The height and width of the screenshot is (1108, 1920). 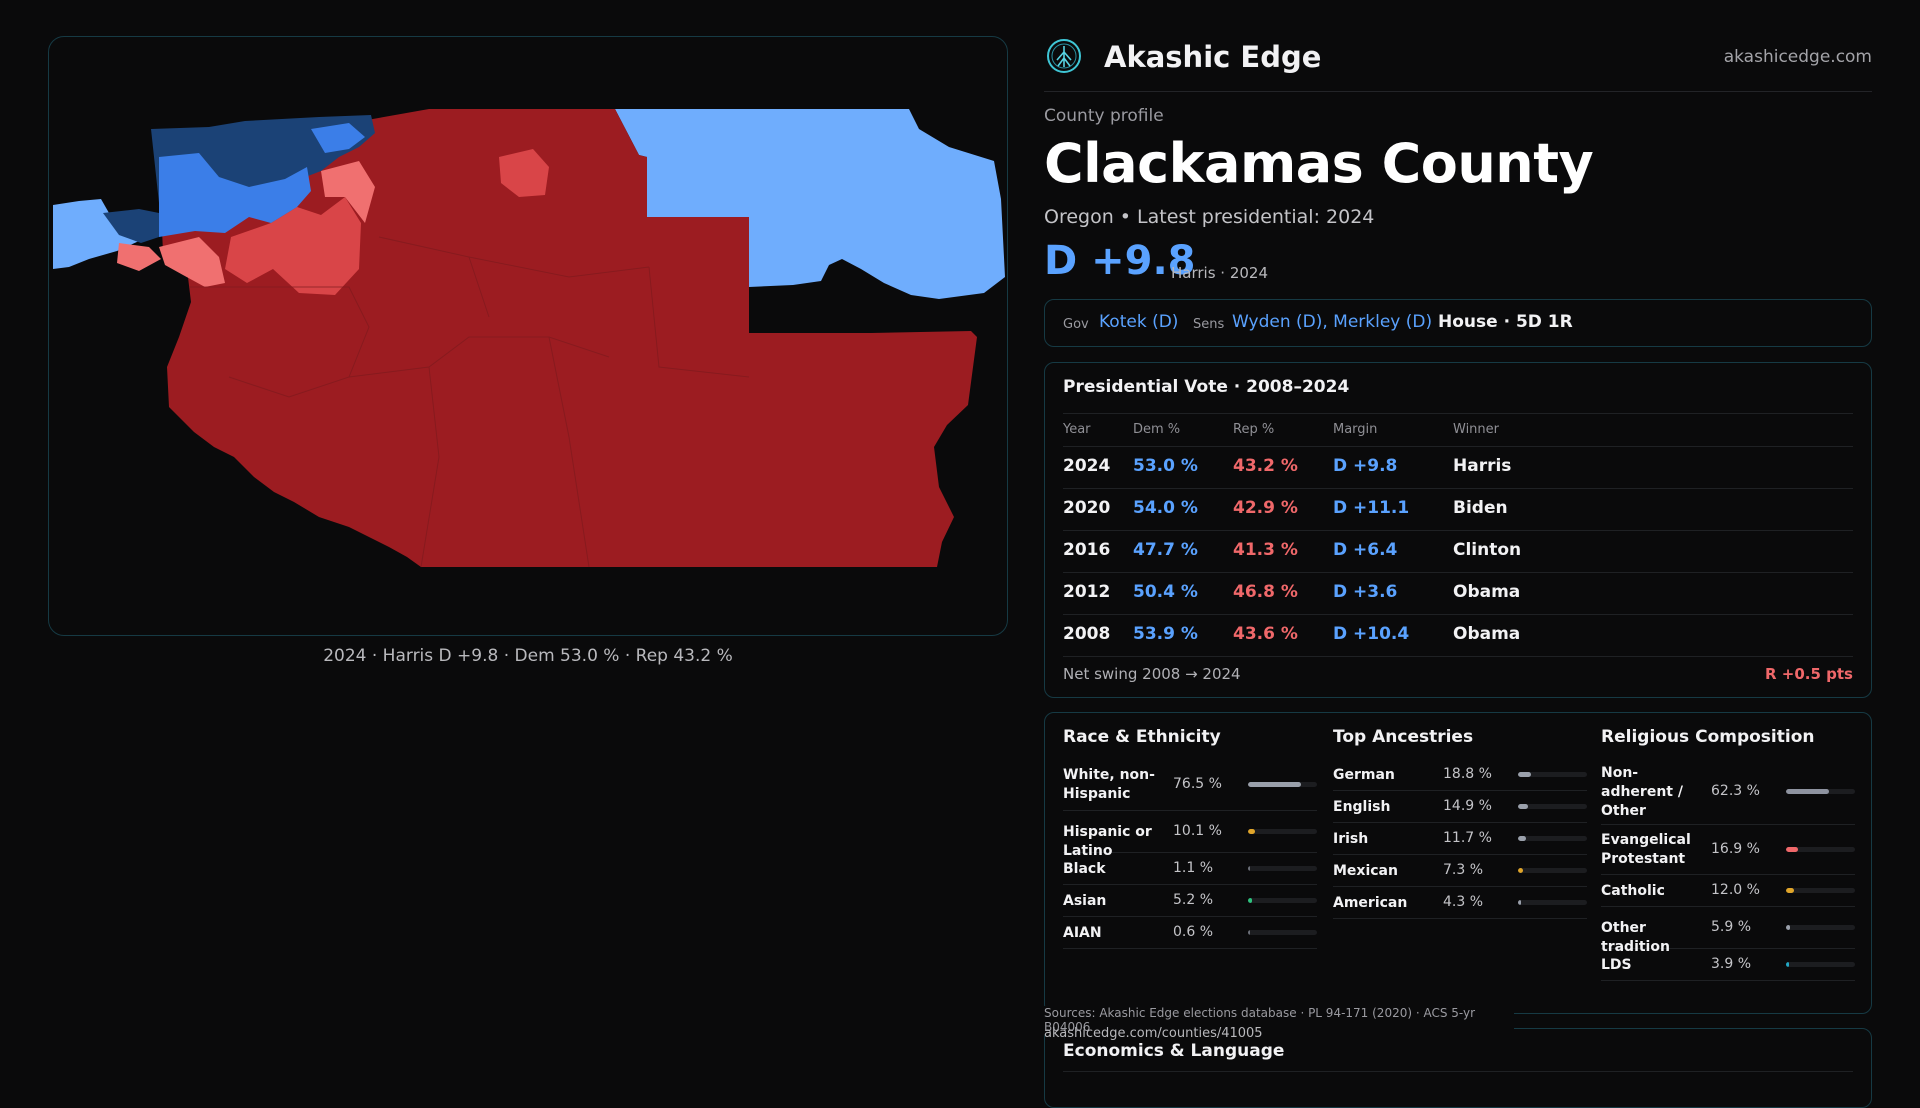 I want to click on religion-value: 5.9 %, so click(x=1731, y=927).